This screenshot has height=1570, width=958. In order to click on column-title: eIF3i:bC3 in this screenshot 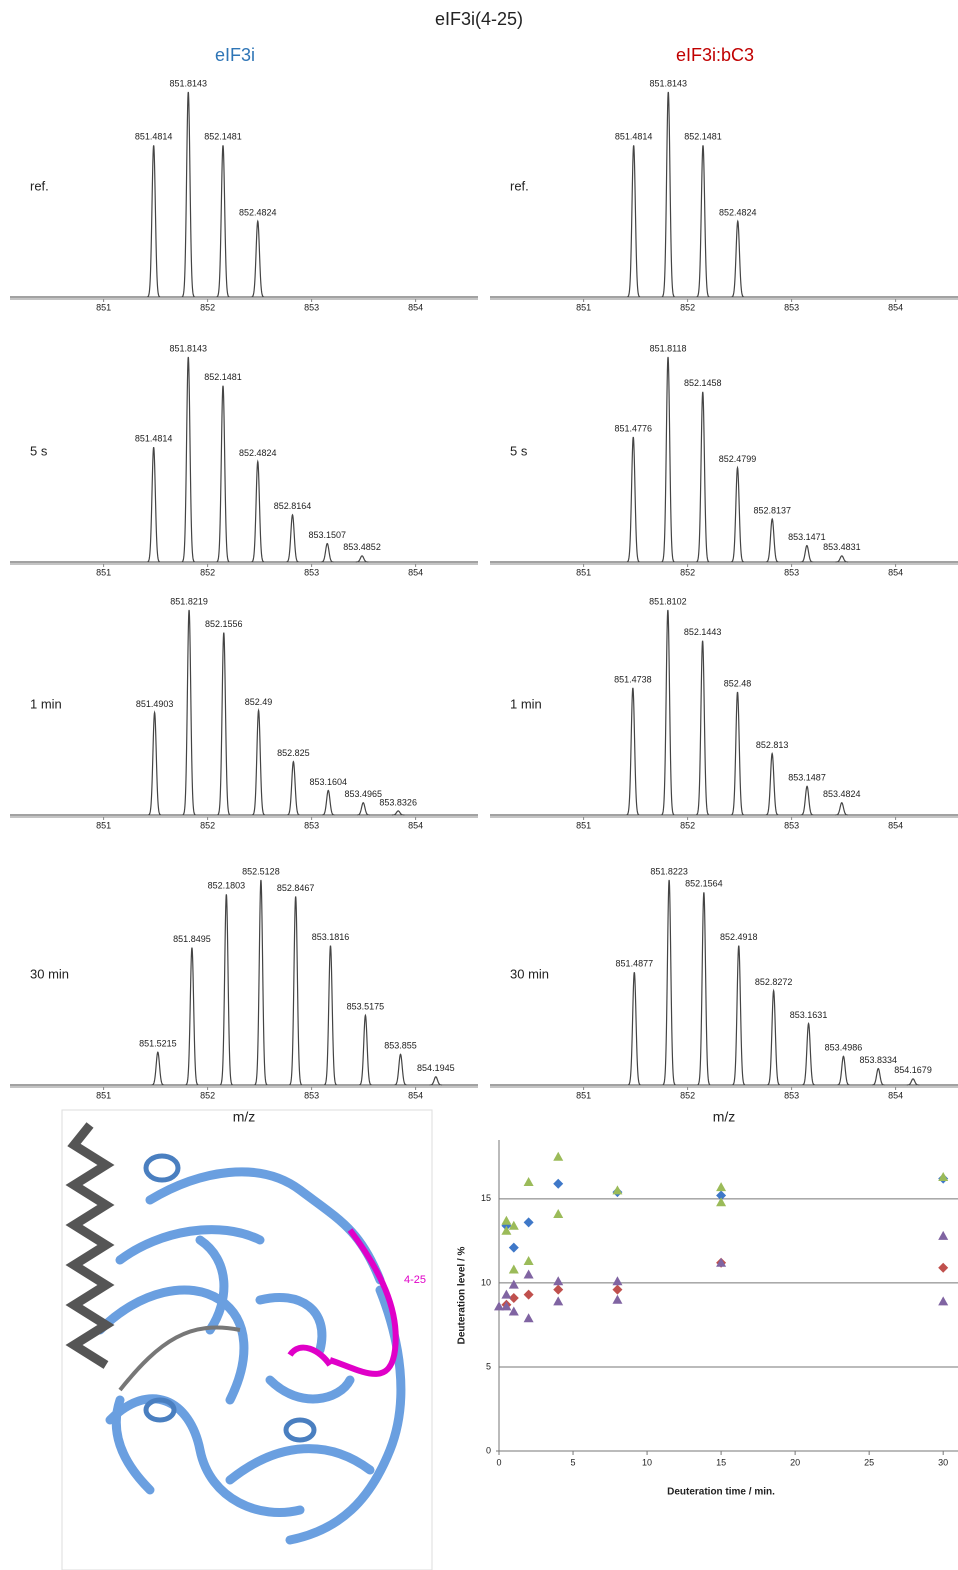, I will do `click(715, 55)`.